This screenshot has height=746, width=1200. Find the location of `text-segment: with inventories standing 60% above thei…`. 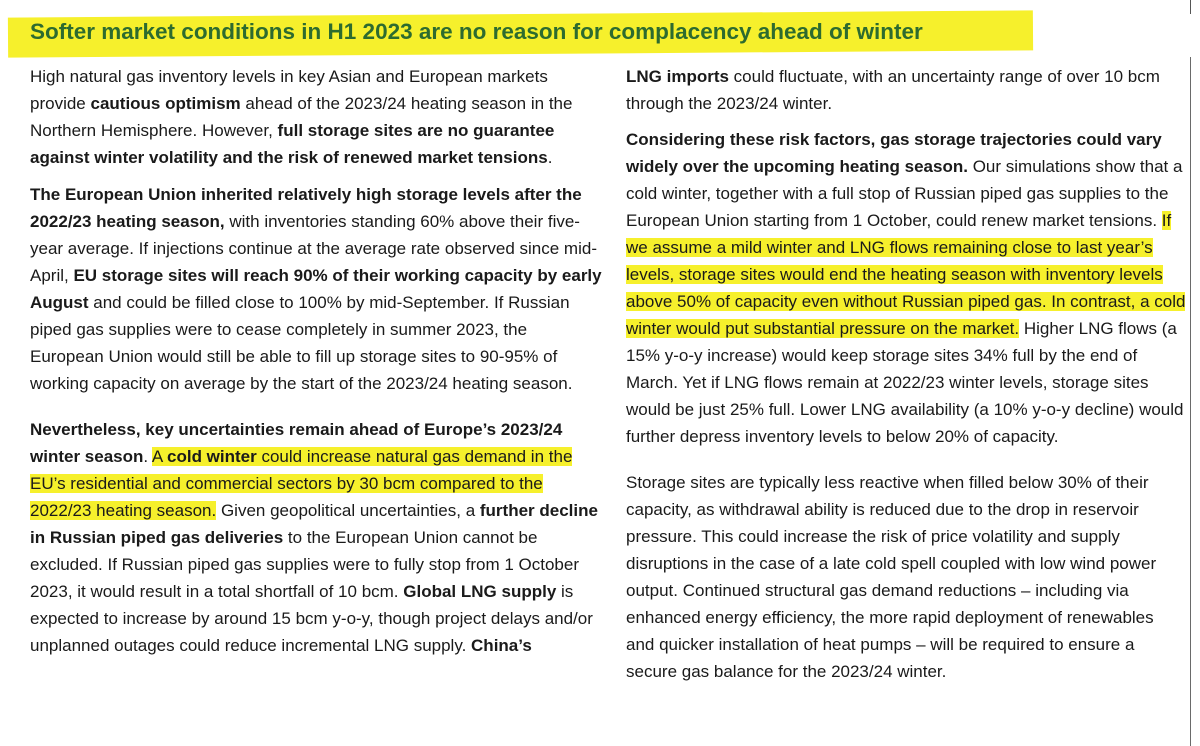

text-segment: with inventories standing 60% above thei… is located at coordinates (313, 248).